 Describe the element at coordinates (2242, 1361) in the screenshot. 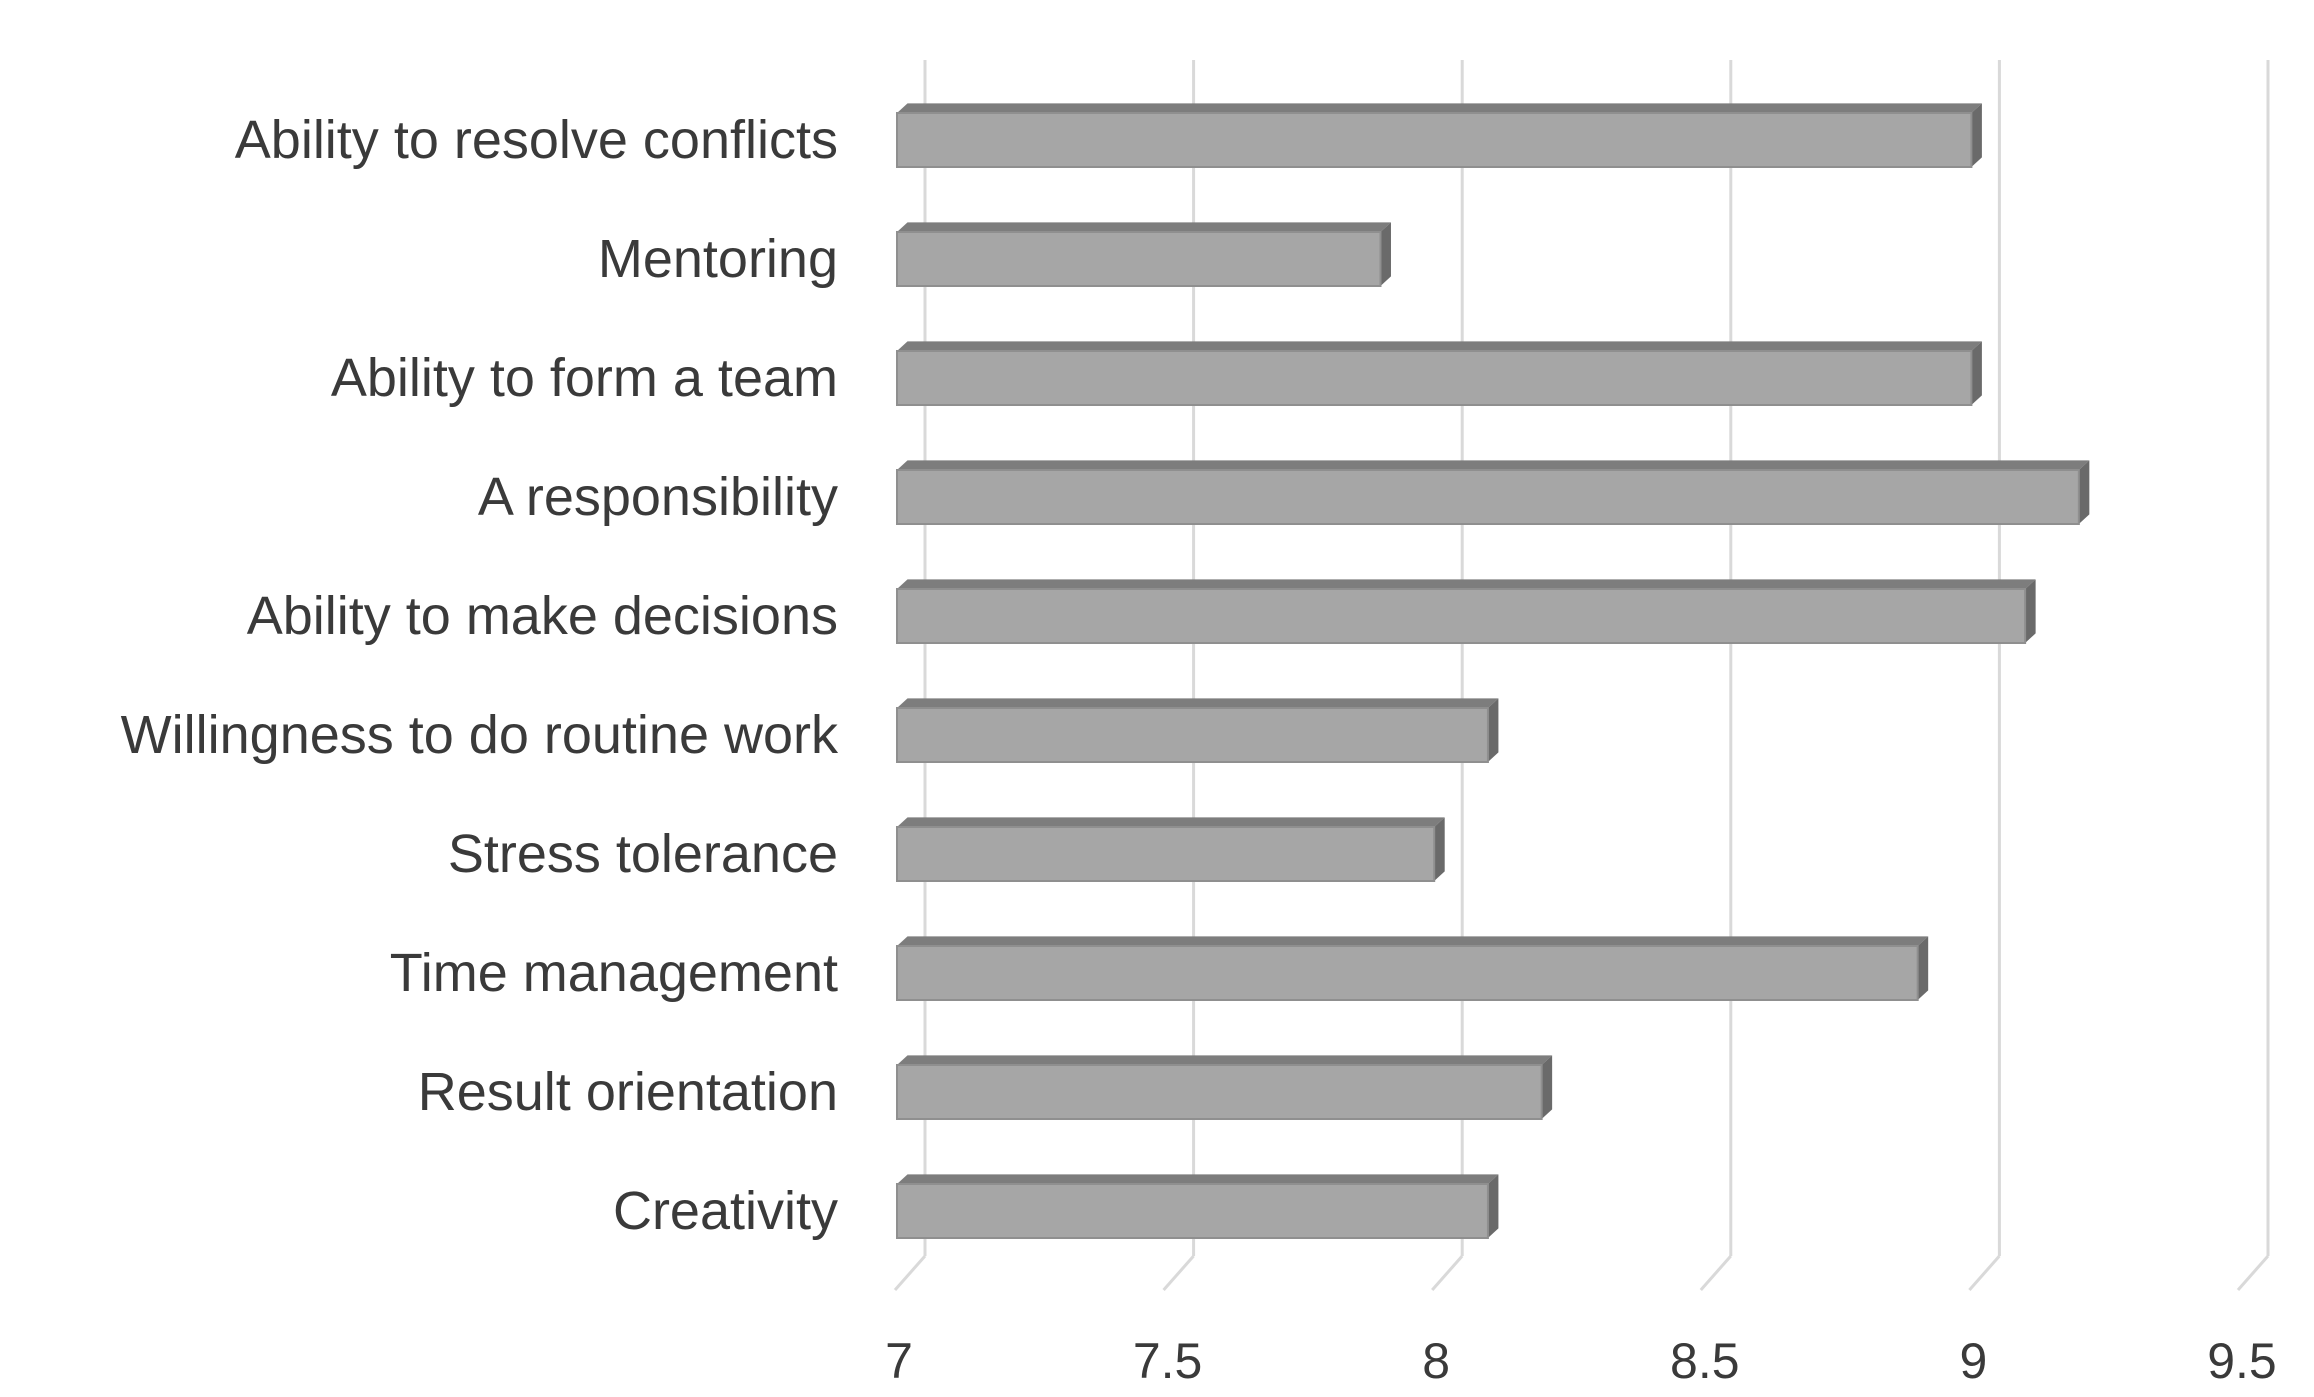

I see `x-tick-label-9-5: 9.5` at that location.